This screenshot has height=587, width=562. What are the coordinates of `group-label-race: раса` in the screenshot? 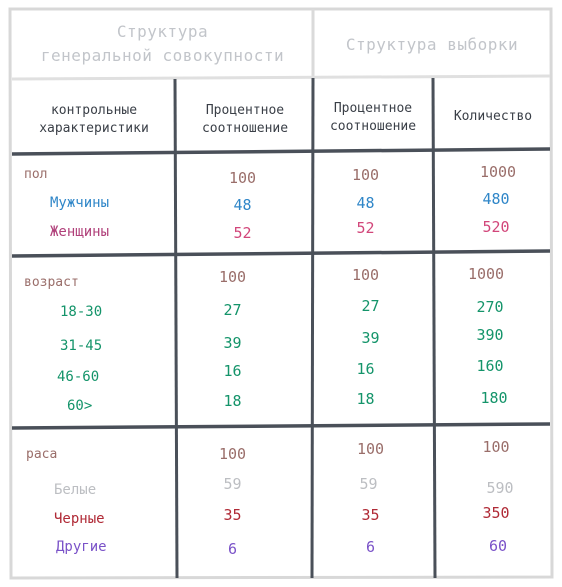 It's located at (42, 454).